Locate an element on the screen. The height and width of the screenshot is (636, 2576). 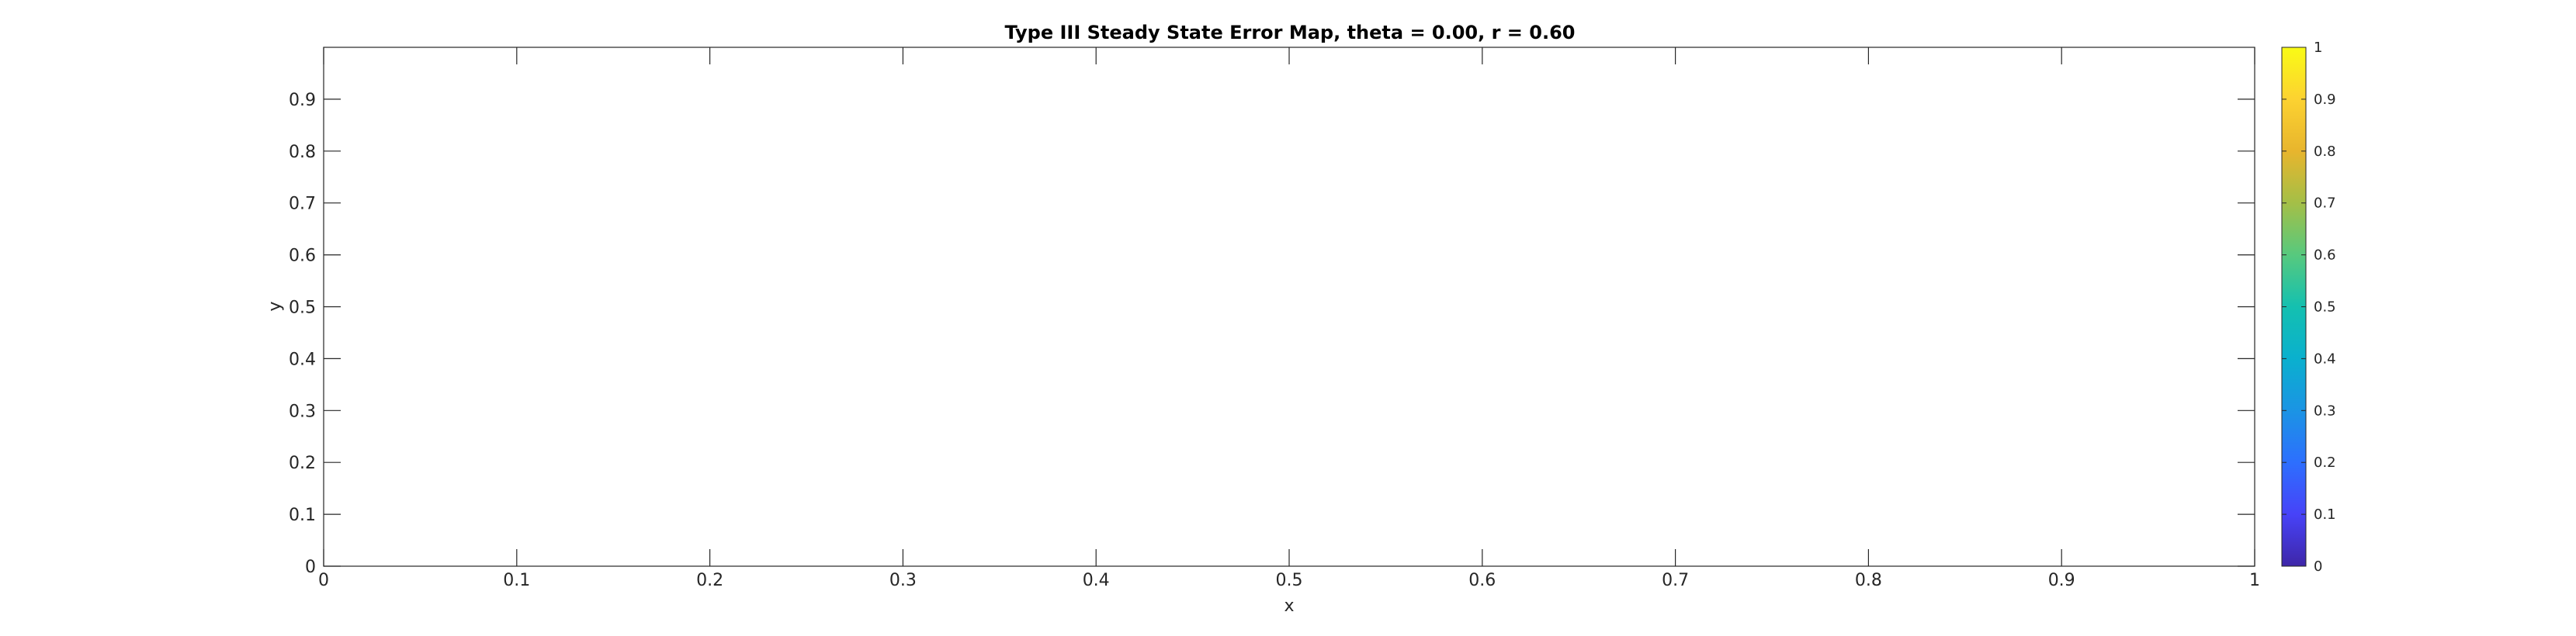
y-tick-label: 0.8 is located at coordinates (302, 152).